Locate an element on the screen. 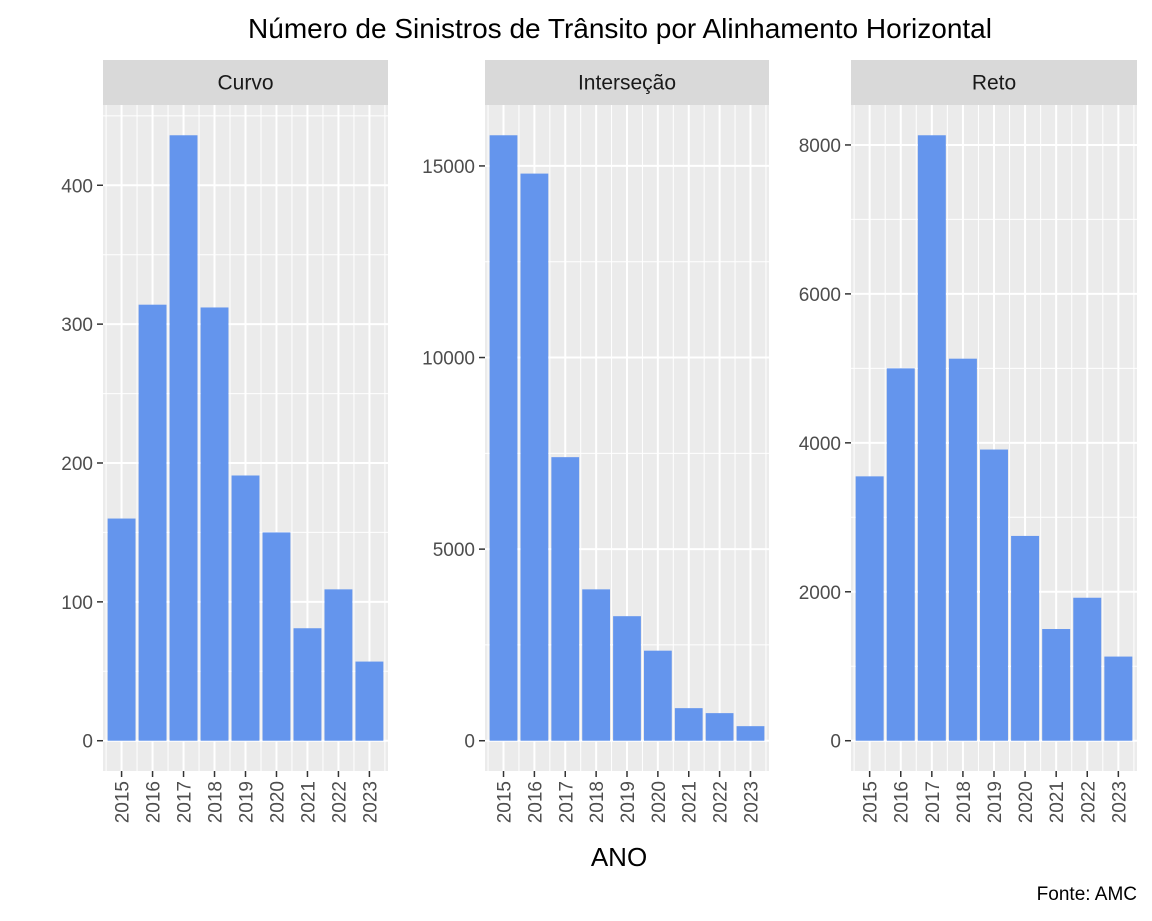 The image size is (1152, 921). bar-reto-2021 is located at coordinates (1056, 685).